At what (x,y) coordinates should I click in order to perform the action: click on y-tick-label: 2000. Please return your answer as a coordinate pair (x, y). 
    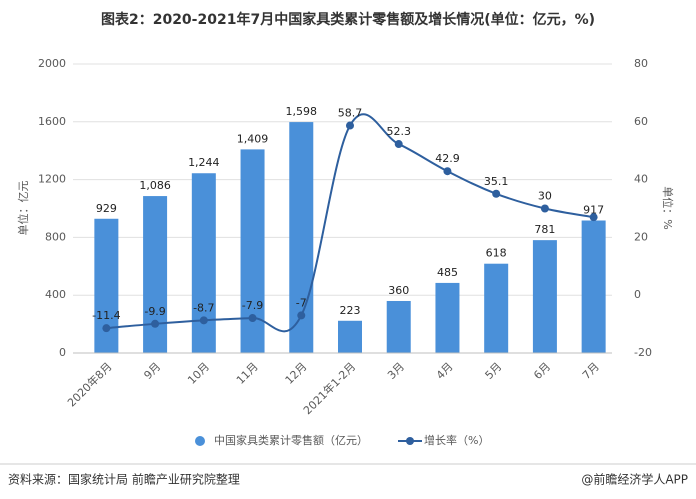
    Looking at the image, I should click on (52, 63).